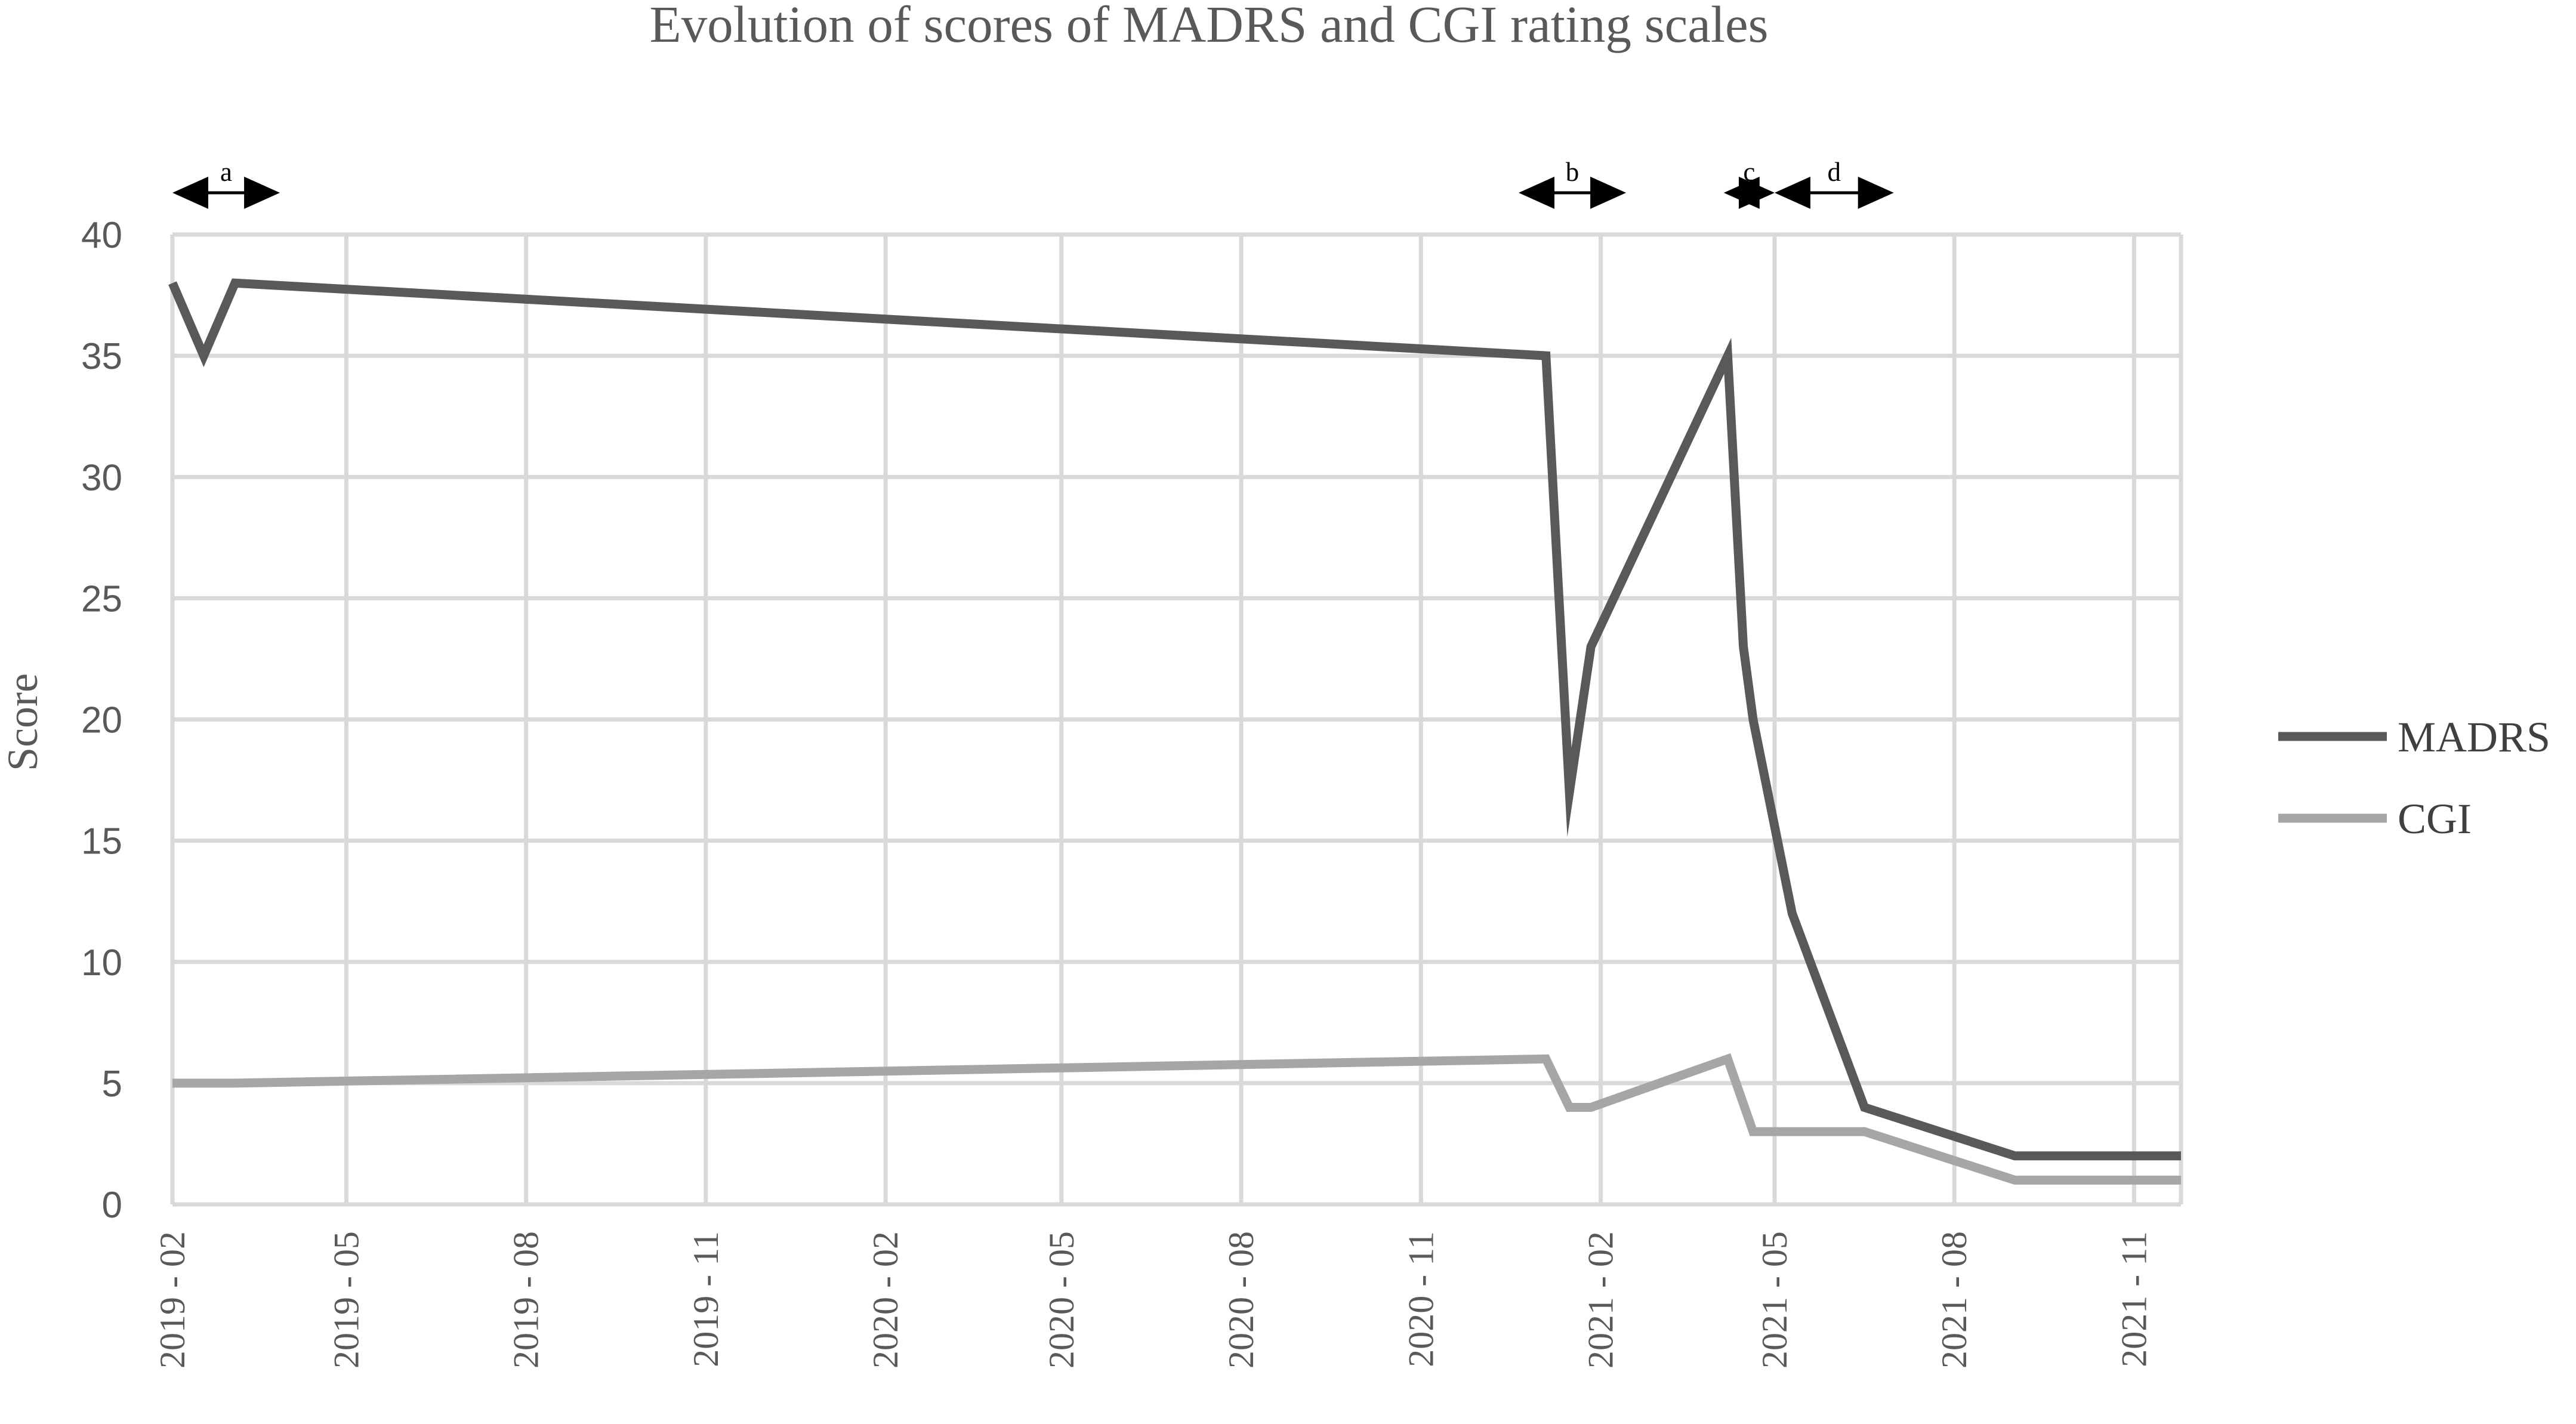  Describe the element at coordinates (112, 1206) in the screenshot. I see `y-tick-label: 0` at that location.